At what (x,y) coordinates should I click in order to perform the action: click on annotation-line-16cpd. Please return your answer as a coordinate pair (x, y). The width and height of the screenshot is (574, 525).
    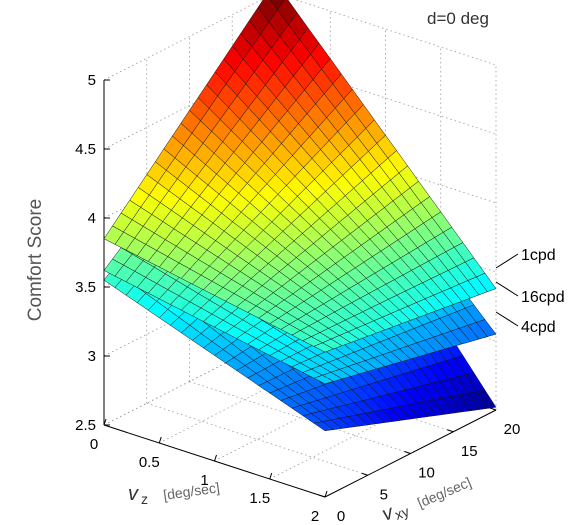
    Looking at the image, I should click on (507, 289).